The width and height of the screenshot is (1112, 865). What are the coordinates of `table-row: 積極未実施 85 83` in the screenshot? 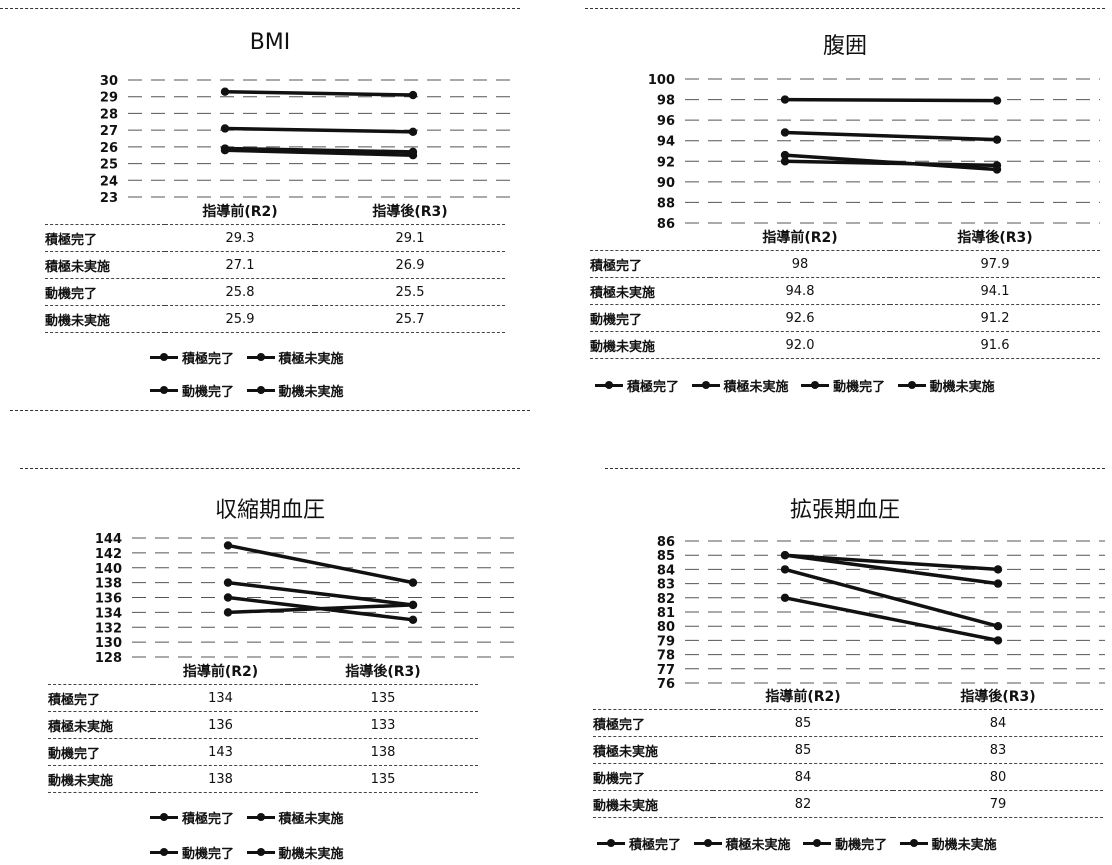 It's located at (848, 750).